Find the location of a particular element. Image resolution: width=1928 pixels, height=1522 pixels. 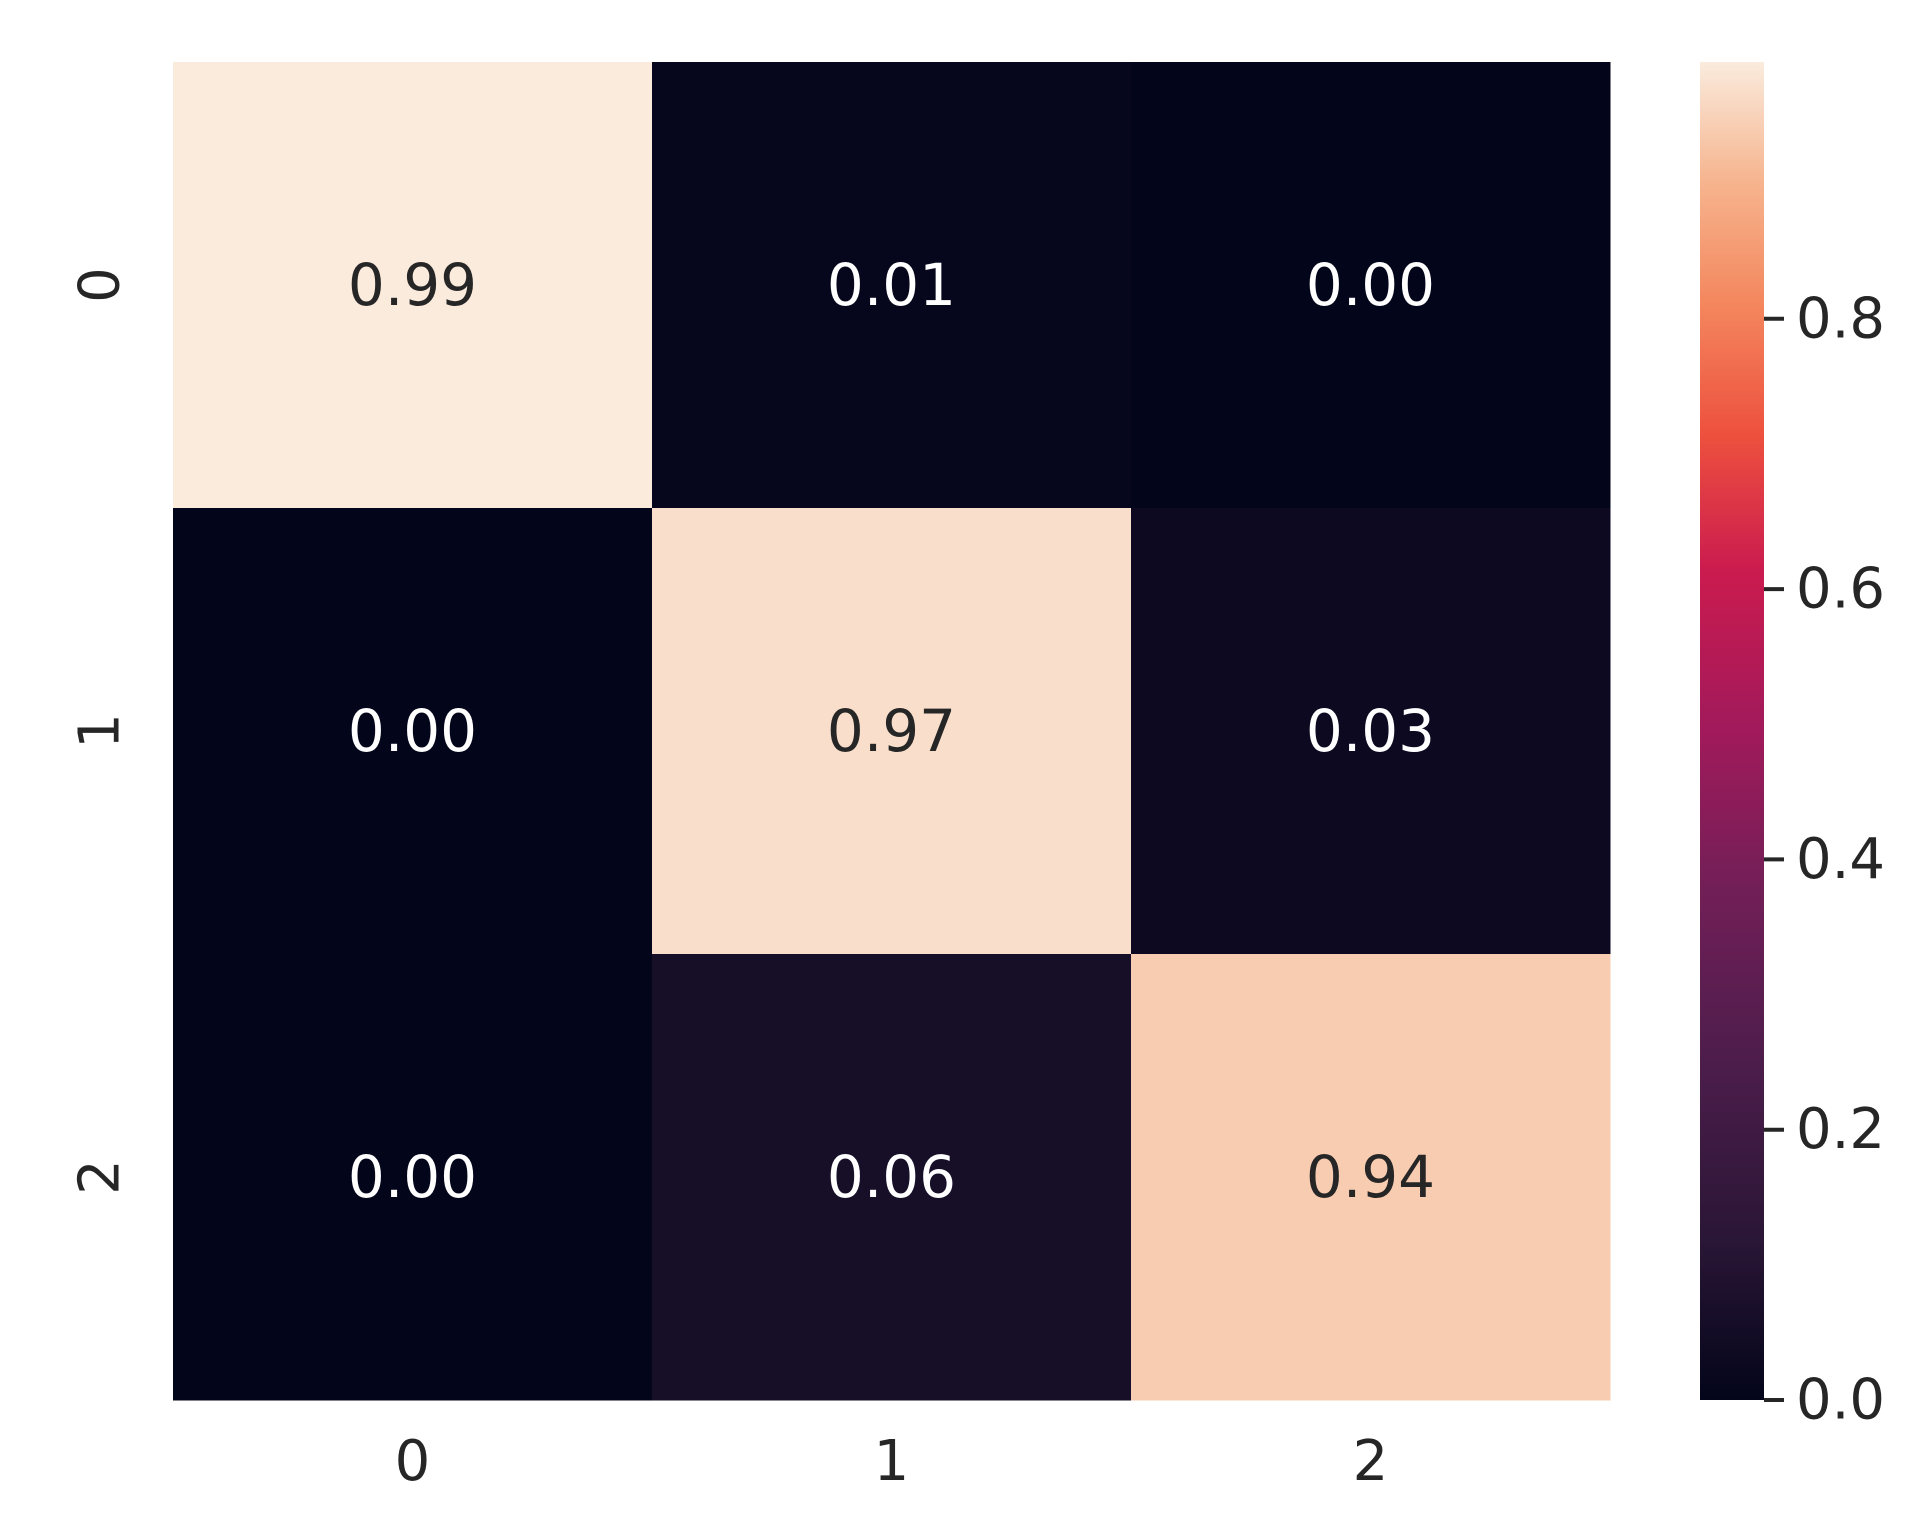

x-tick-label: 1 is located at coordinates (892, 1461).